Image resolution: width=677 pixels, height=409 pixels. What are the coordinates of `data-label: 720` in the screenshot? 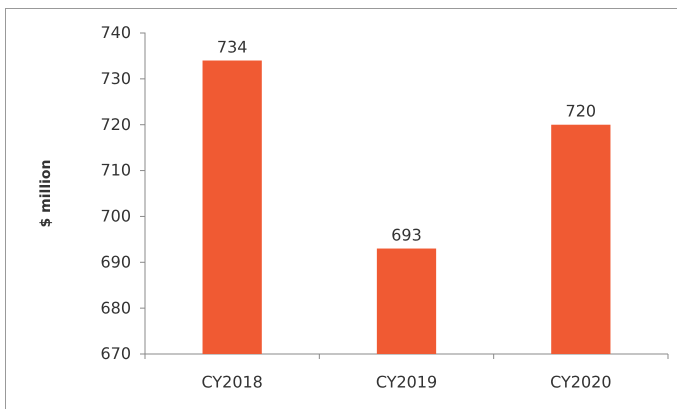 It's located at (581, 111).